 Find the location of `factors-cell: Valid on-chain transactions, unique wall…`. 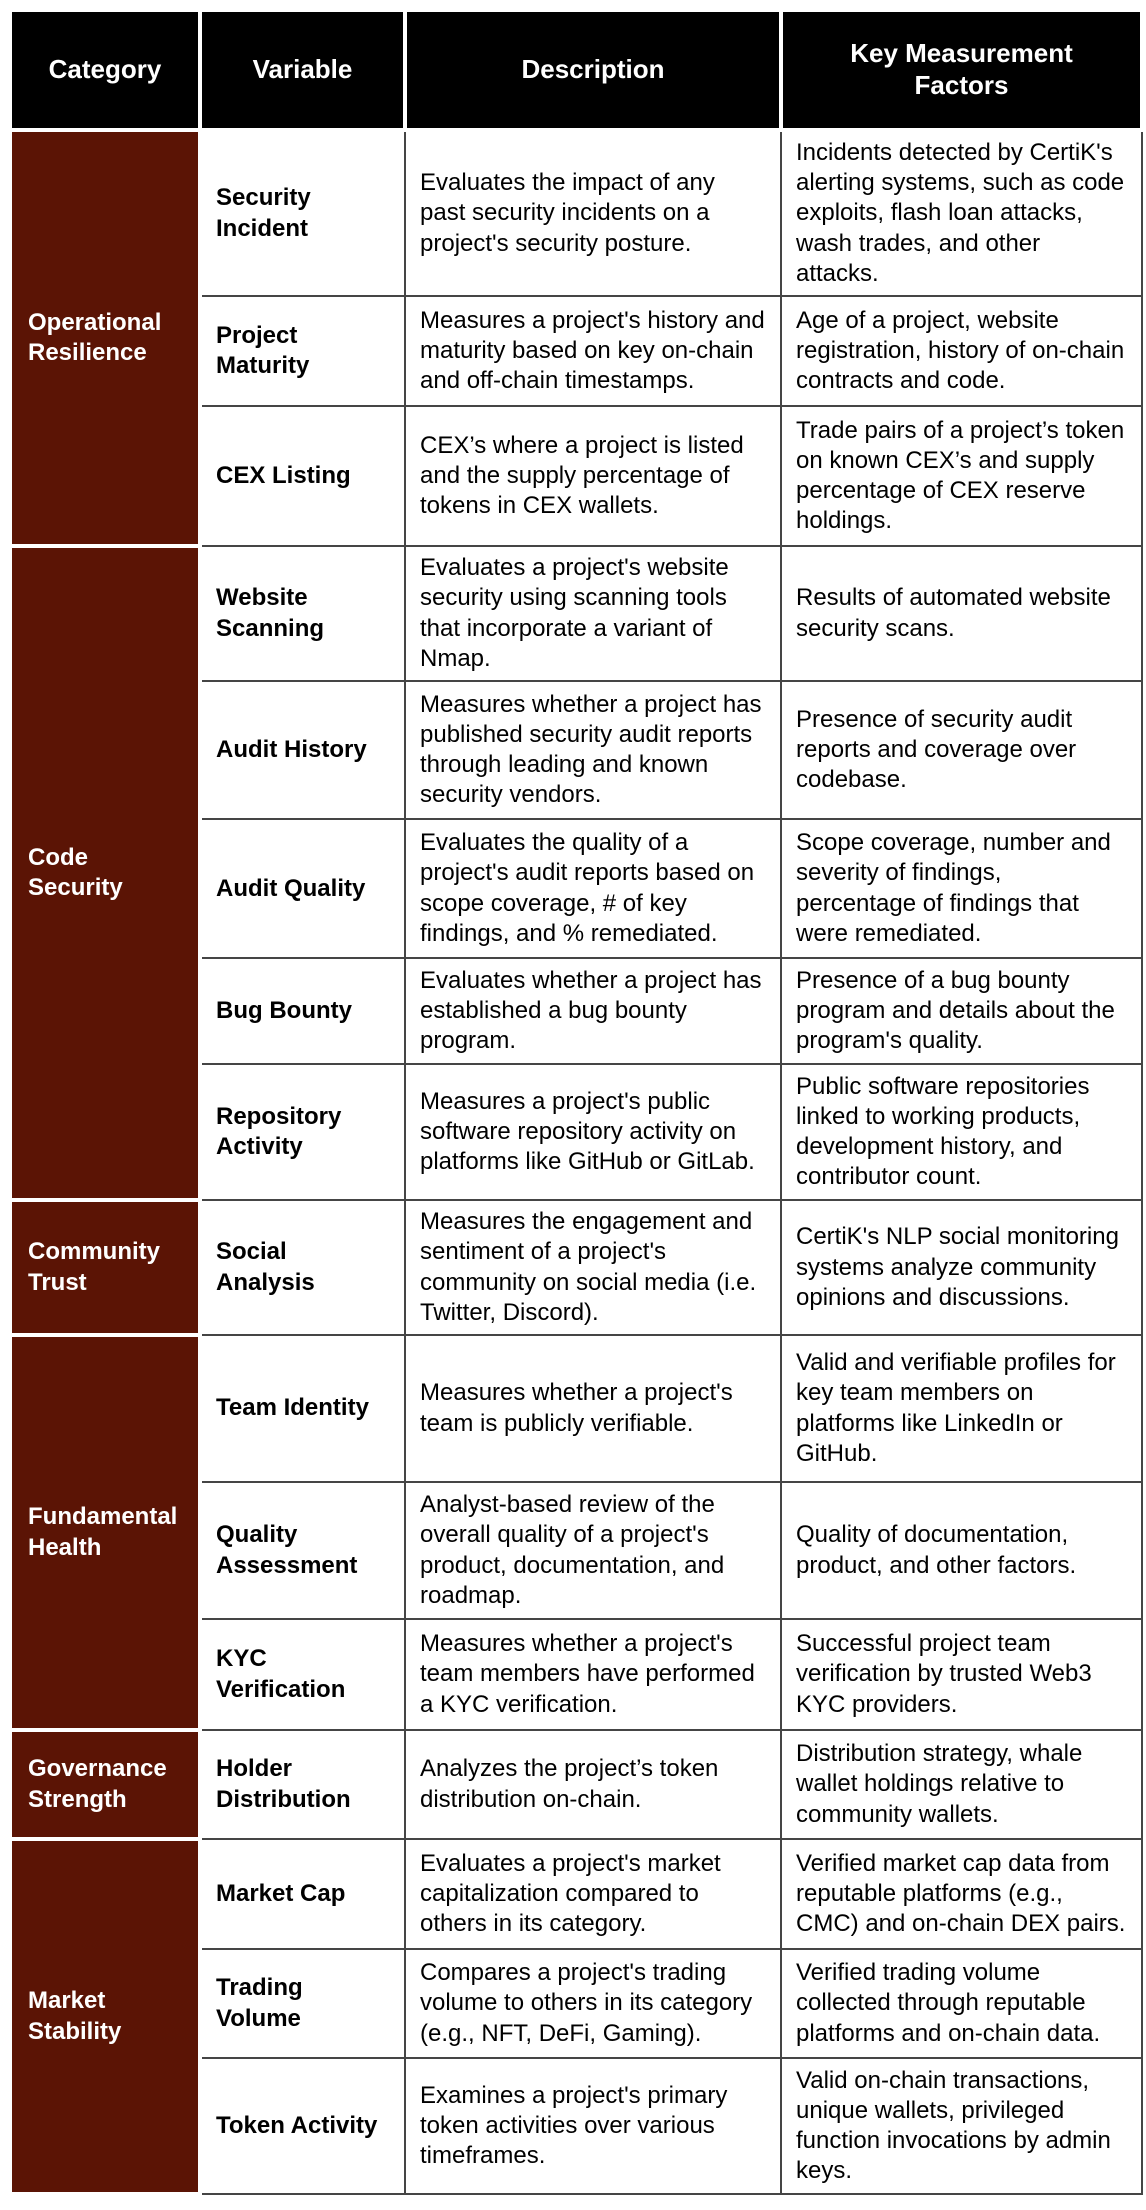

factors-cell: Valid on-chain transactions, unique wall… is located at coordinates (961, 2126).